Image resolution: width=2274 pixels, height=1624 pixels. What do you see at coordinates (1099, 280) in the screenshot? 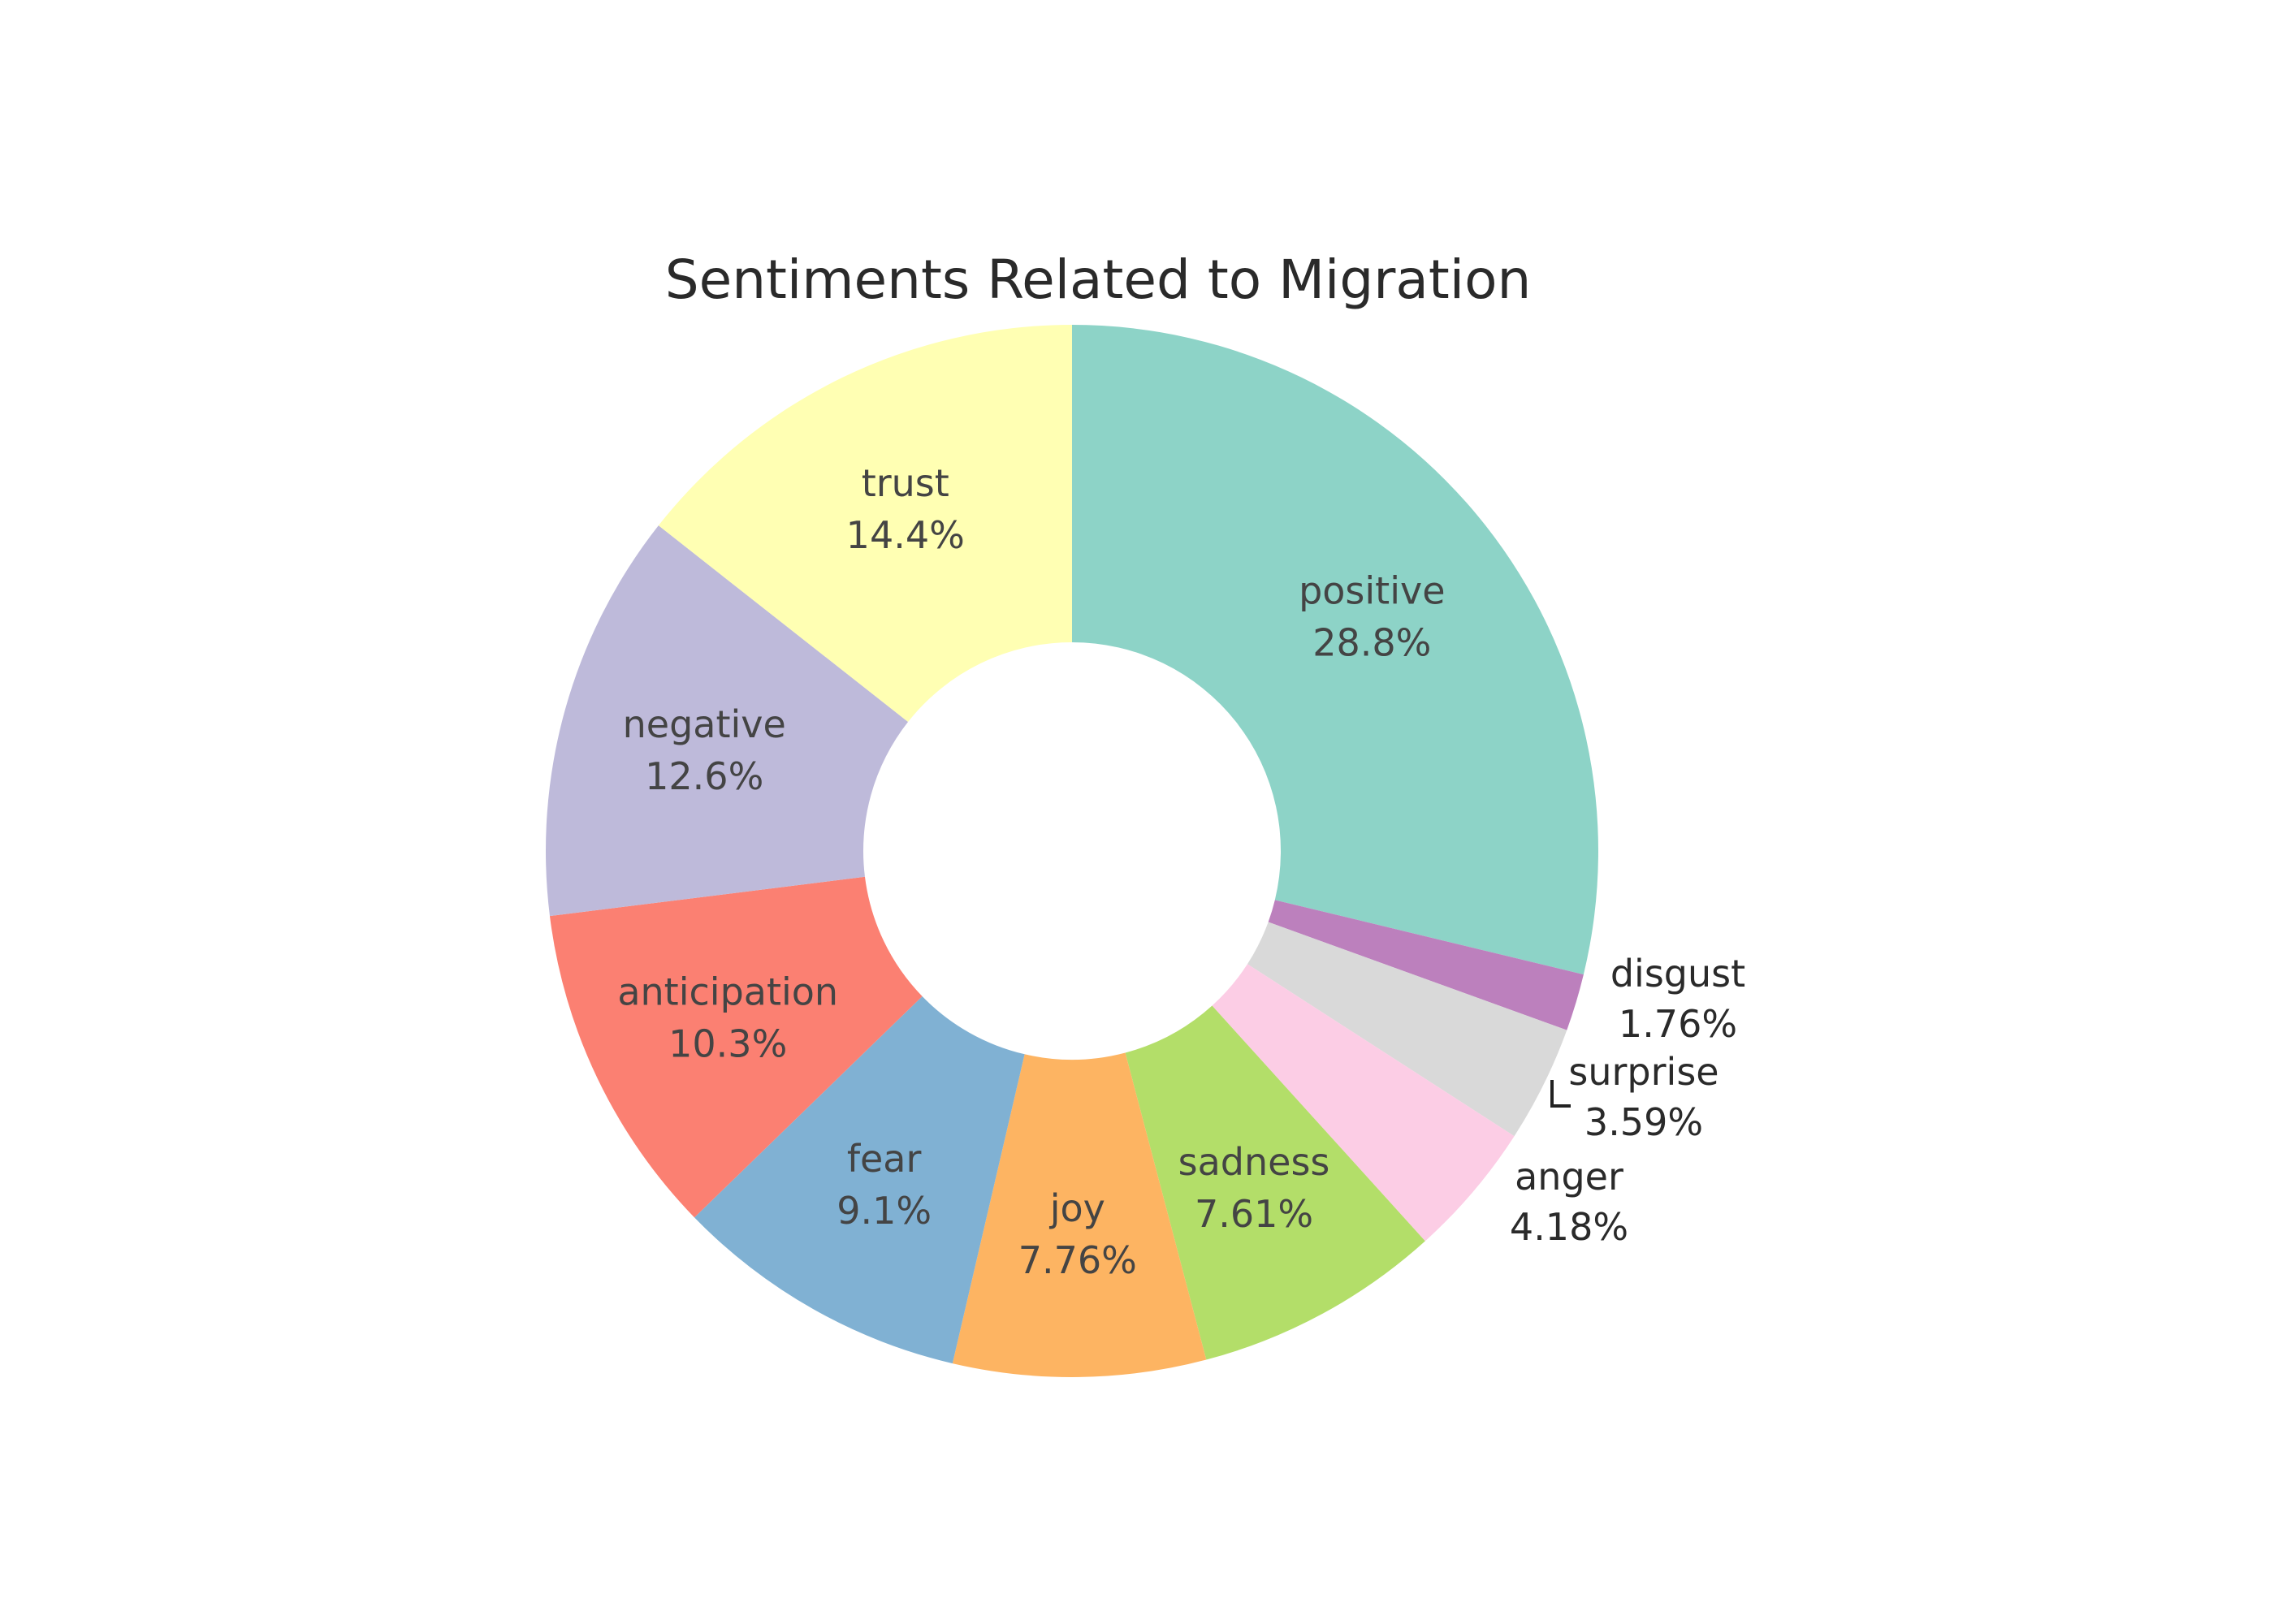
I see `chart-title: Sentiments Related to Migration` at bounding box center [1099, 280].